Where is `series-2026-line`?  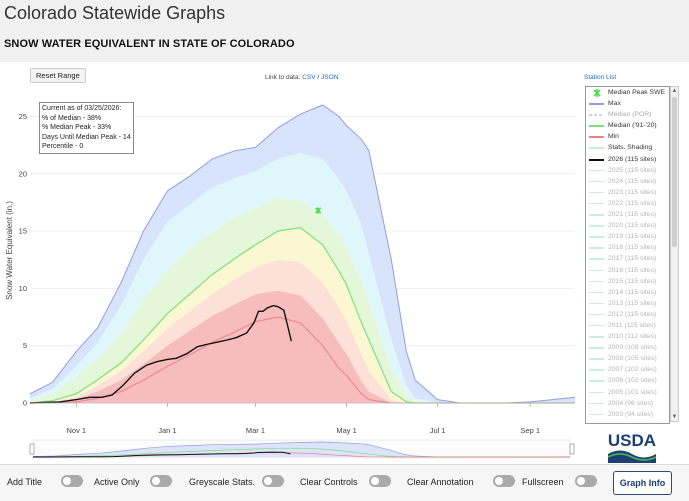
series-2026-line is located at coordinates (161, 354).